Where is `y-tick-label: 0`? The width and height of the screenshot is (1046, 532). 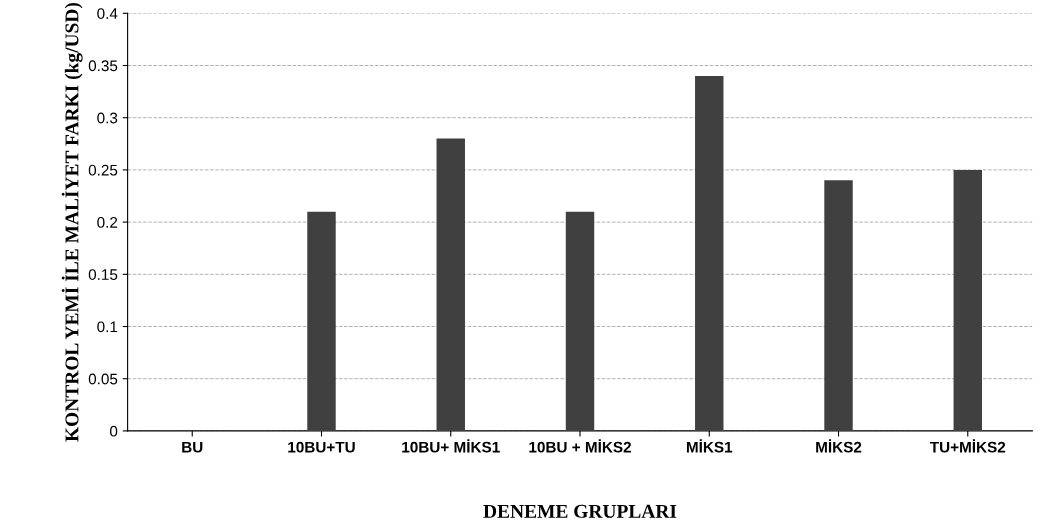 y-tick-label: 0 is located at coordinates (113, 431).